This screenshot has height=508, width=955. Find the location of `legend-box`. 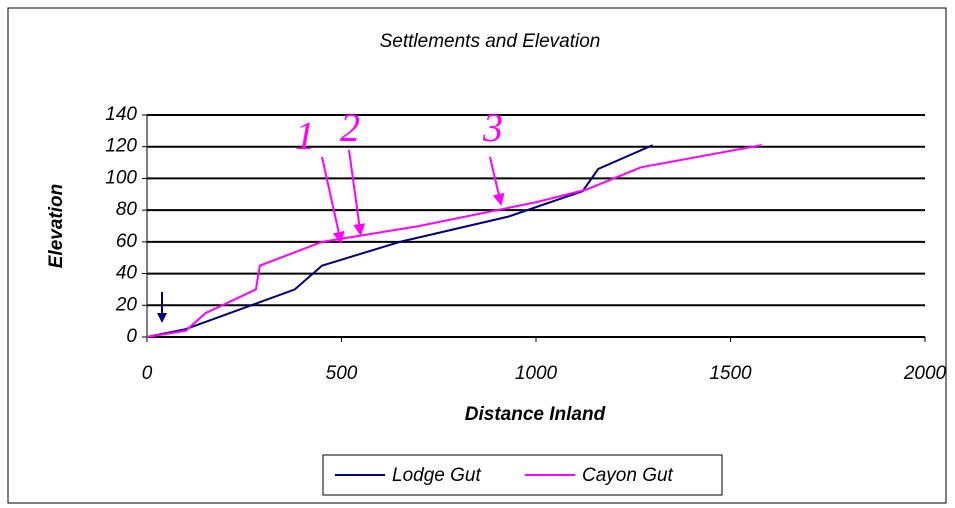

legend-box is located at coordinates (522, 475).